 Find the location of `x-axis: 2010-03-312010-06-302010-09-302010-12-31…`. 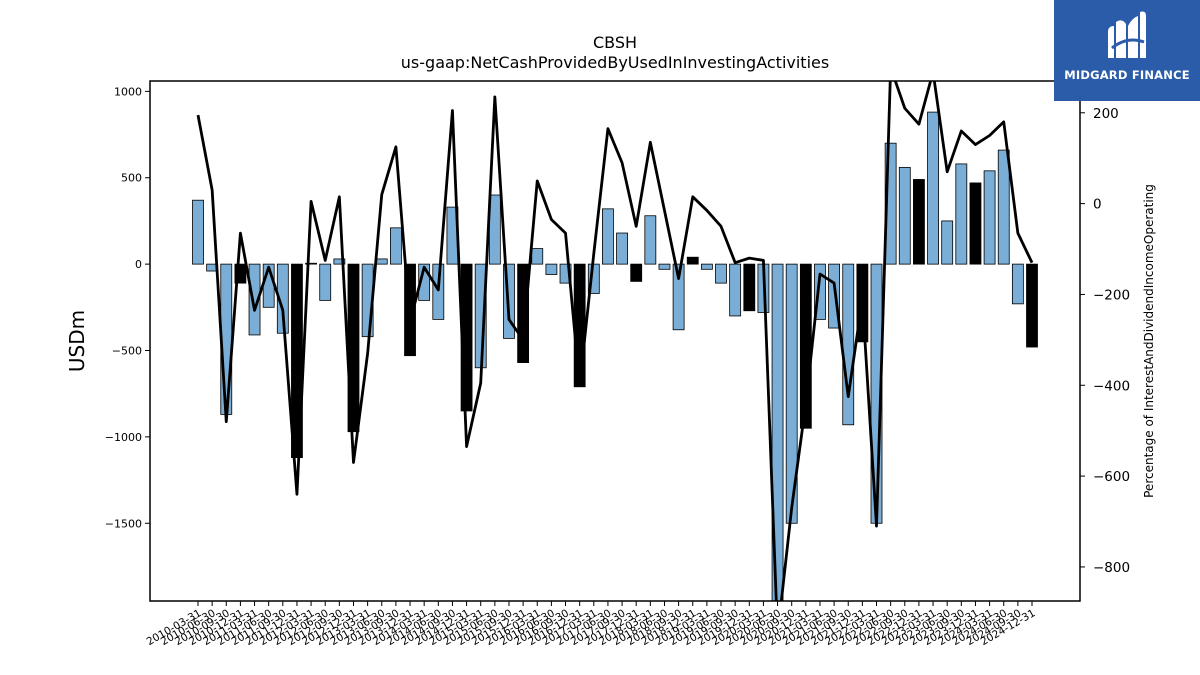

x-axis: 2010-03-312010-06-302010-09-302010-12-31… is located at coordinates (591, 624).